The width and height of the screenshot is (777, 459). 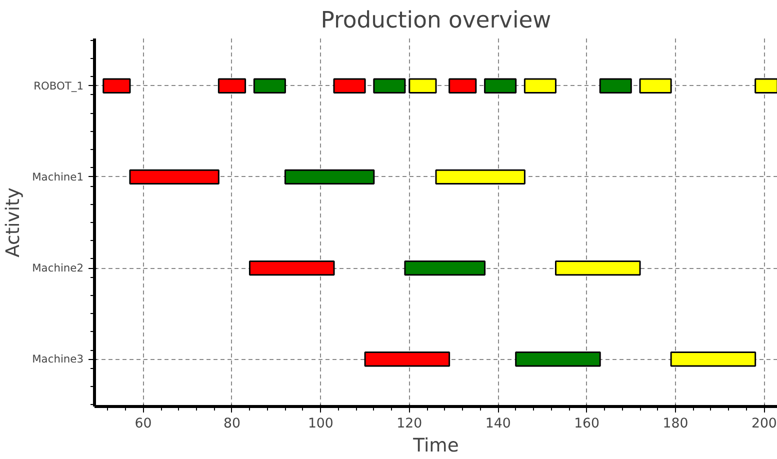 I want to click on x-tick-label: 200, so click(x=764, y=424).